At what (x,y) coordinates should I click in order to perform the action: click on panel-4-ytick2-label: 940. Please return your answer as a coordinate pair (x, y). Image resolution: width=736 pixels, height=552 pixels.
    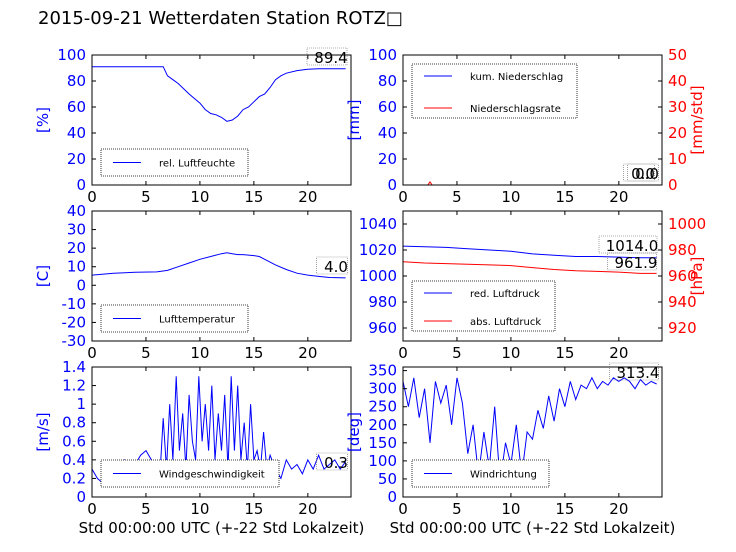
    Looking at the image, I should click on (682, 302).